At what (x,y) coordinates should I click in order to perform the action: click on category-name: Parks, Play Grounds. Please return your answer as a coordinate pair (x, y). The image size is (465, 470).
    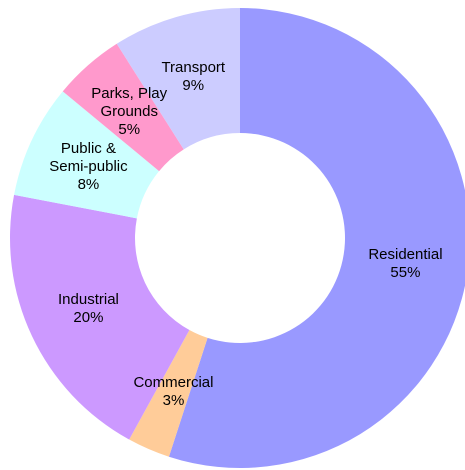
    Looking at the image, I should click on (129, 103).